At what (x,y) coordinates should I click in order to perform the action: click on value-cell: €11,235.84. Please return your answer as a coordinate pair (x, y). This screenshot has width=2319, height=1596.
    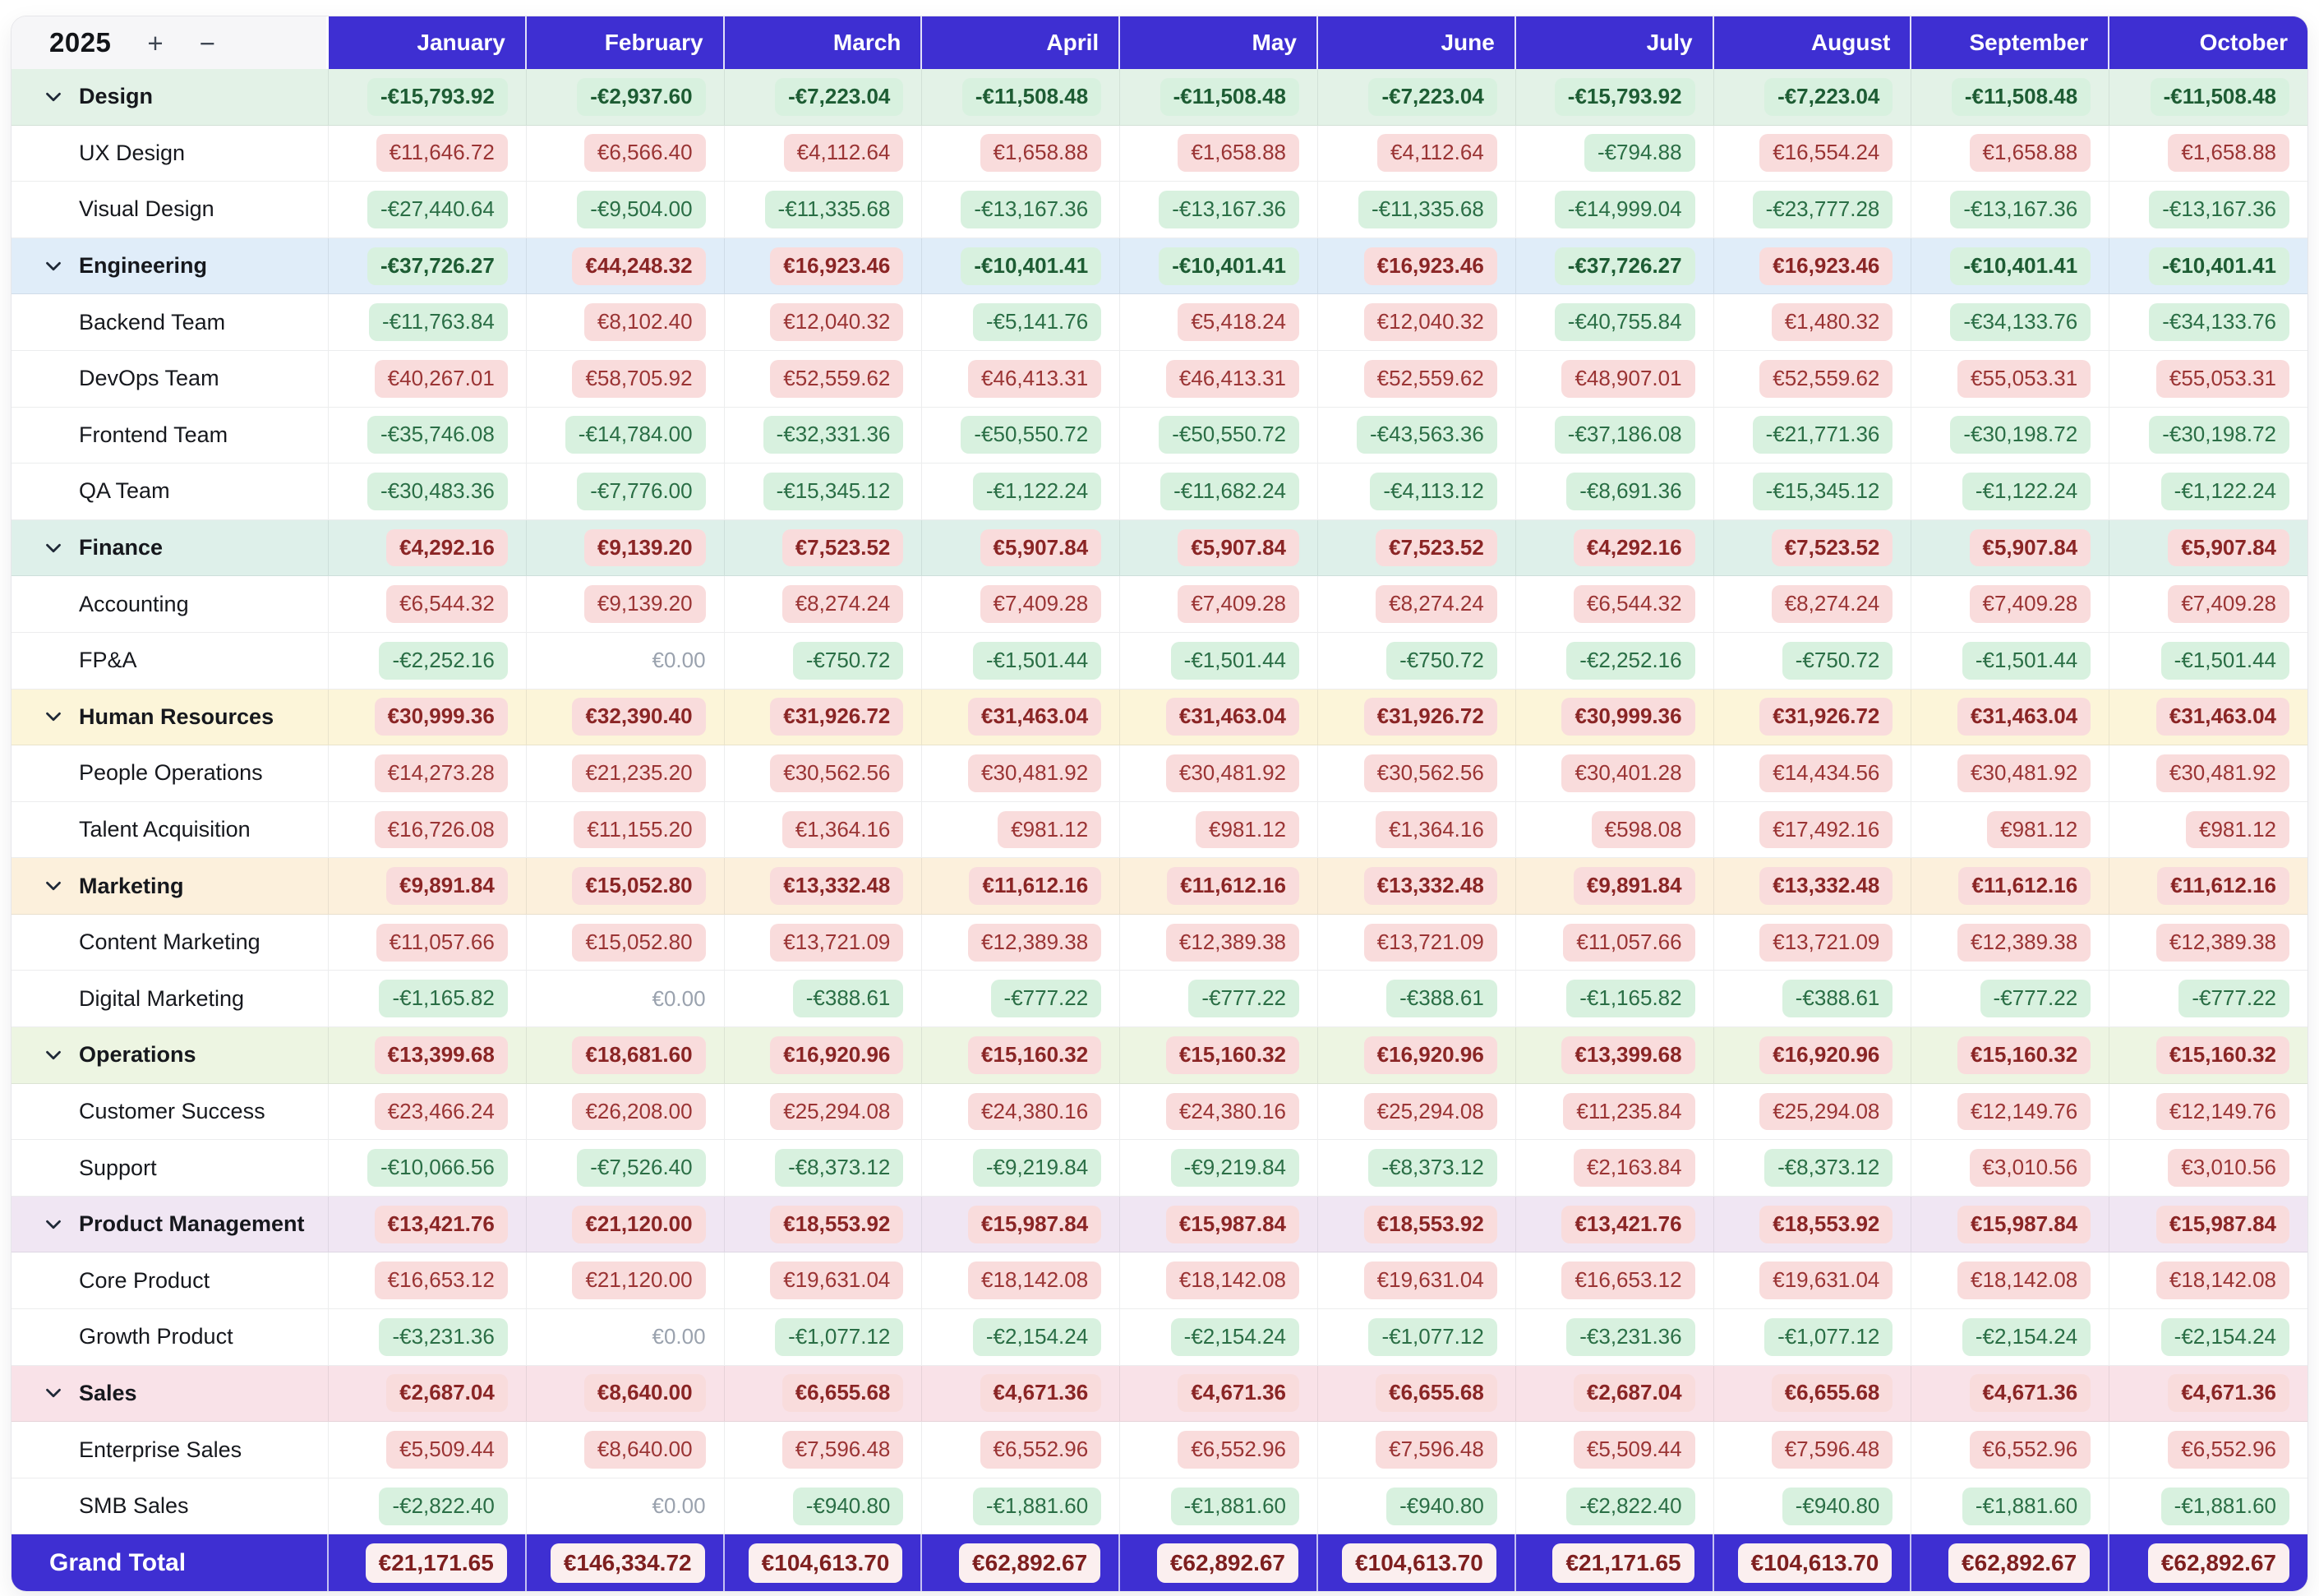
    Looking at the image, I should click on (1614, 1112).